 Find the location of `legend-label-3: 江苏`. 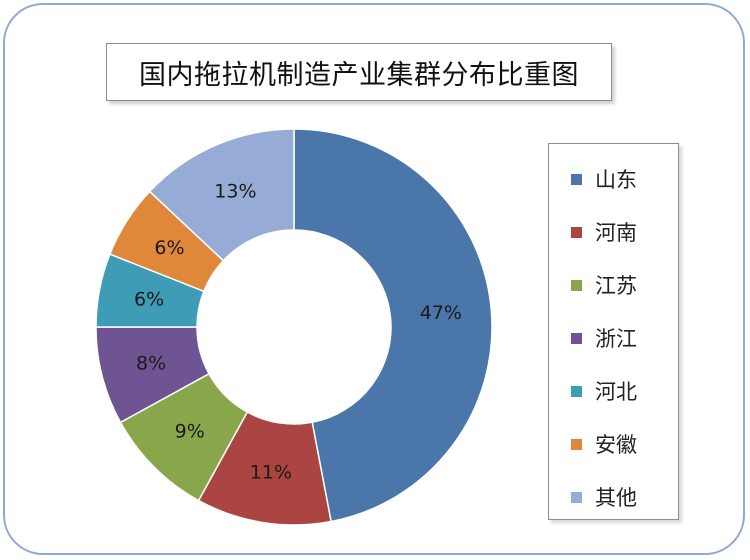

legend-label-3: 江苏 is located at coordinates (616, 286).